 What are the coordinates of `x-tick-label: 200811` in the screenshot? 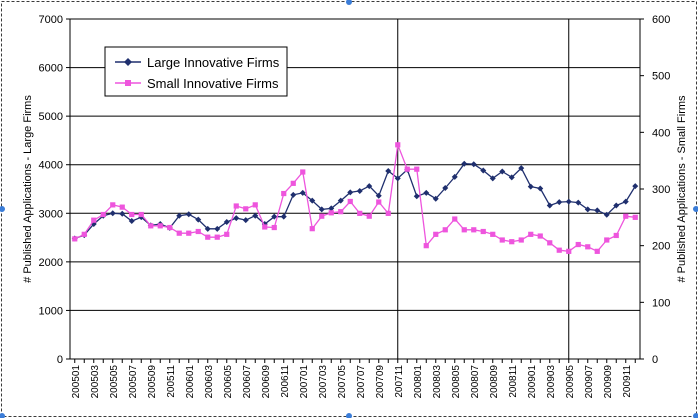 It's located at (513, 381).